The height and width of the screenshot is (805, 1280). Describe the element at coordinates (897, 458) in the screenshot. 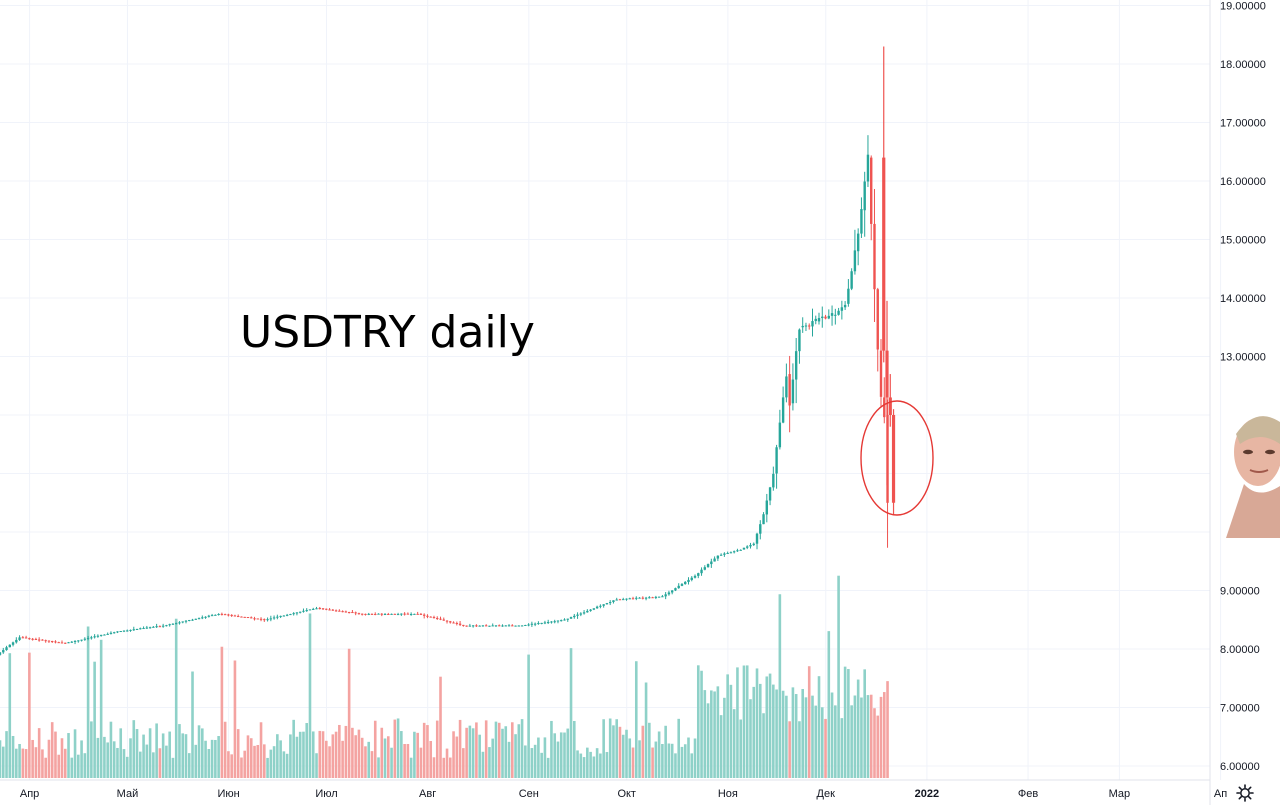

I see `highlight-circle` at that location.